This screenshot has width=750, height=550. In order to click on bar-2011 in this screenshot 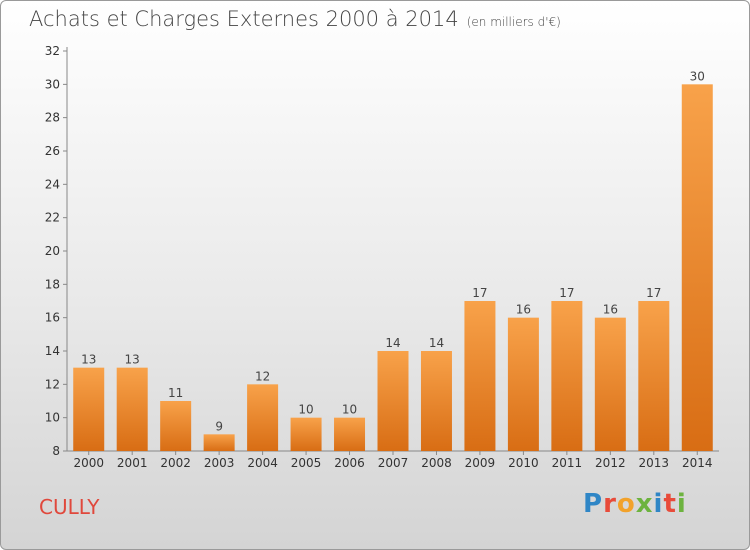, I will do `click(567, 376)`.